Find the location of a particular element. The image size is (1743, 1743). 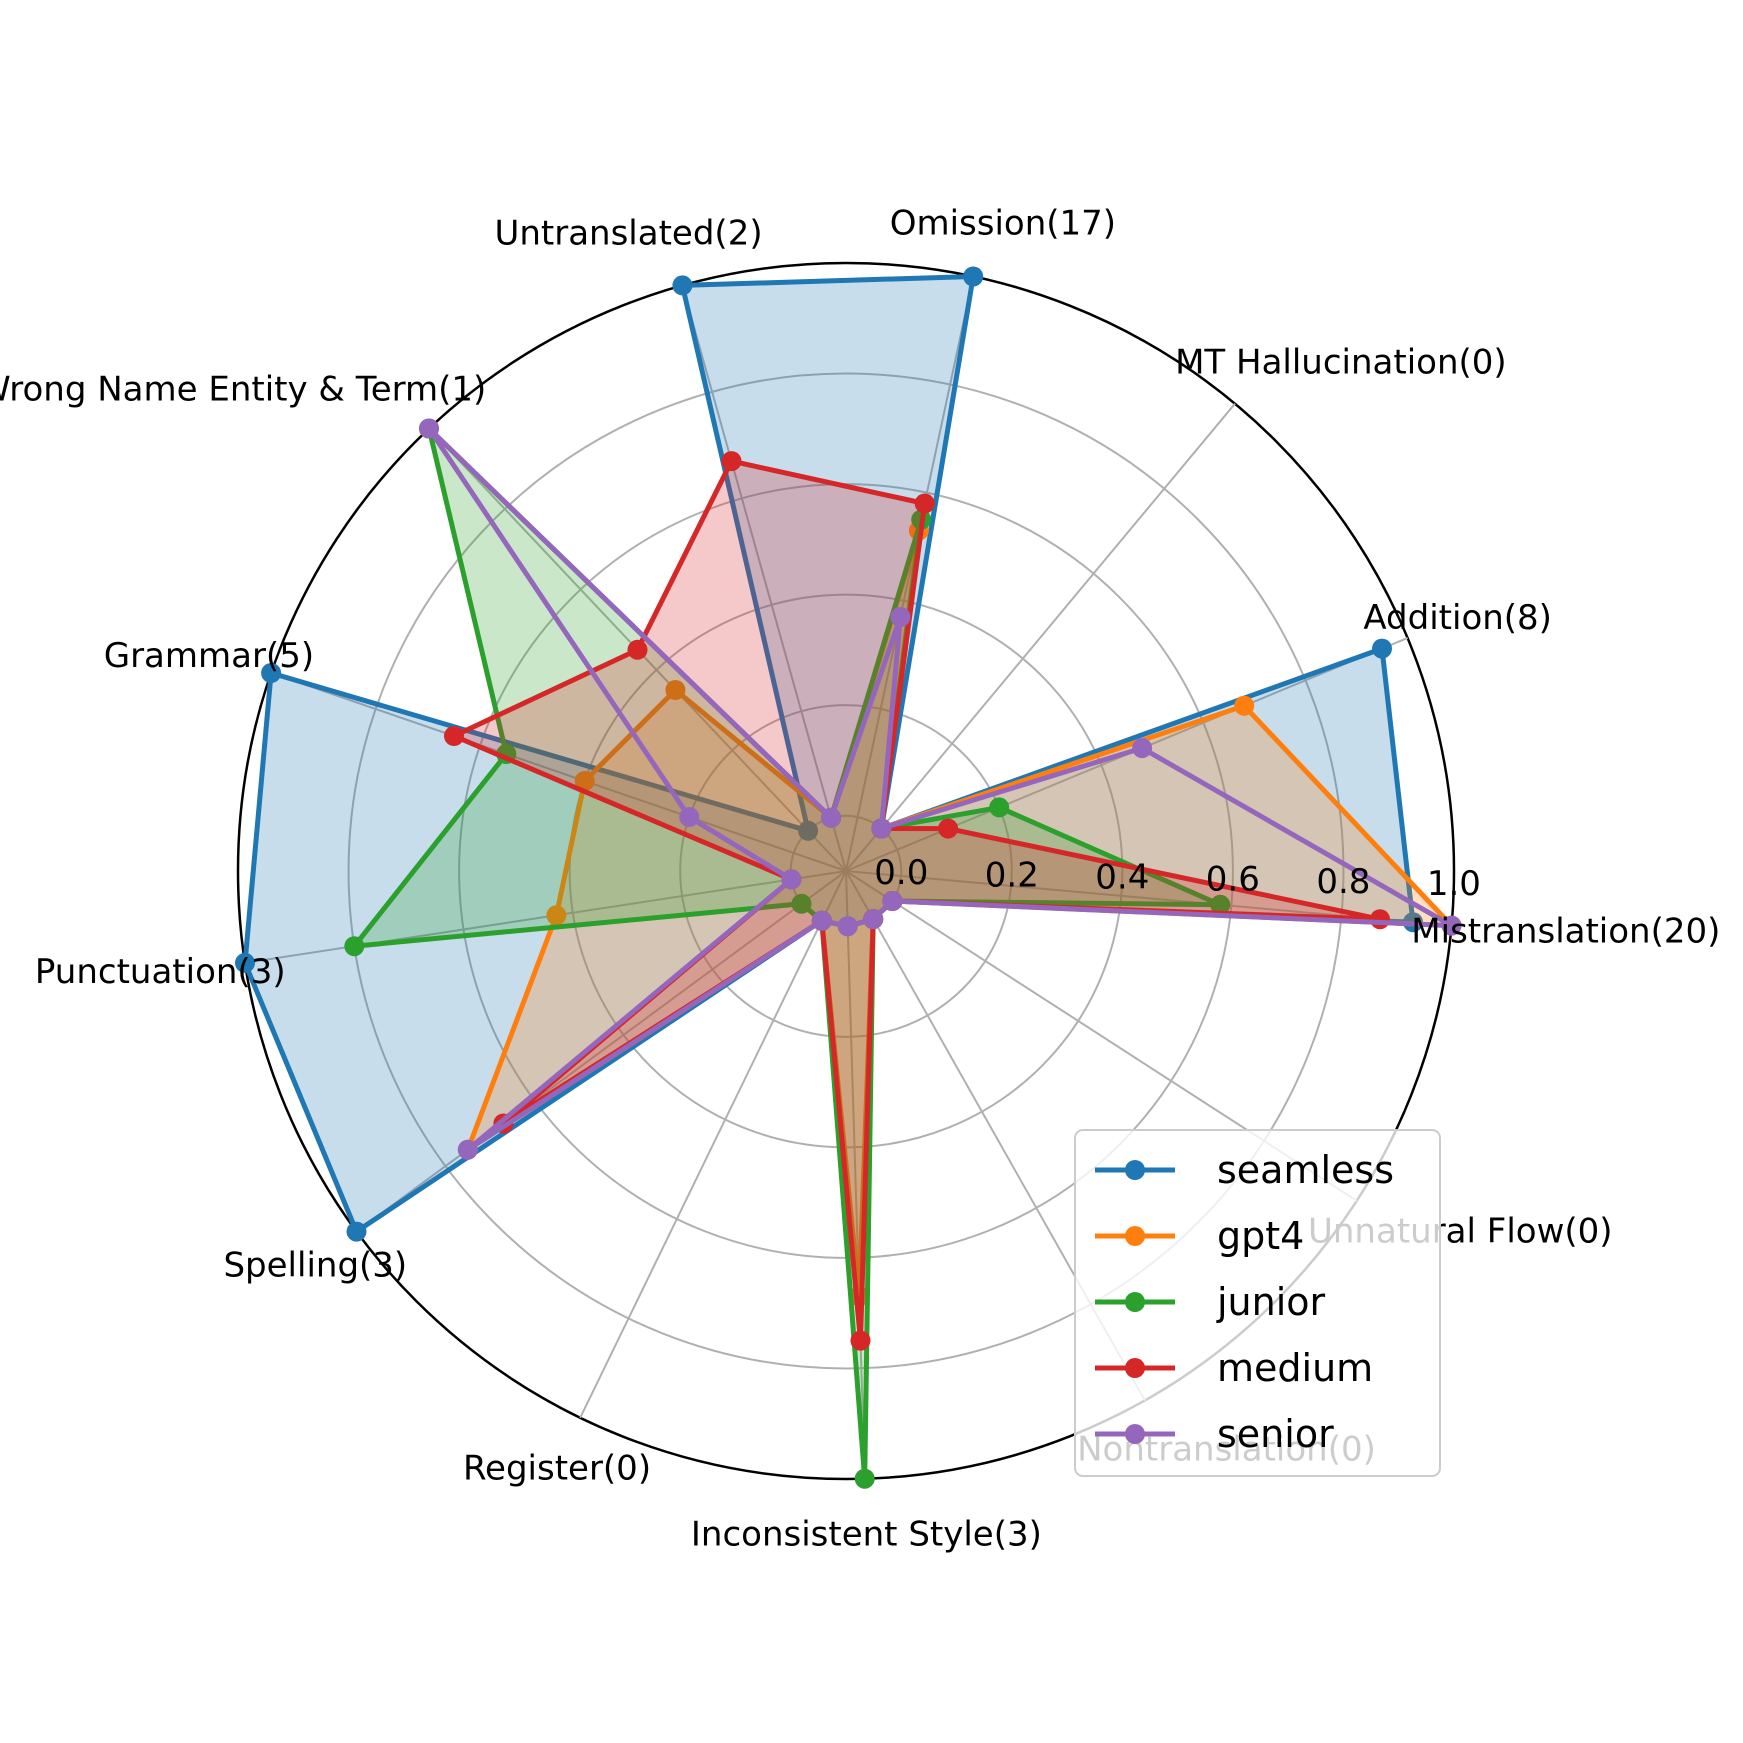

radial-tick-label: 0.0 is located at coordinates (901, 873).